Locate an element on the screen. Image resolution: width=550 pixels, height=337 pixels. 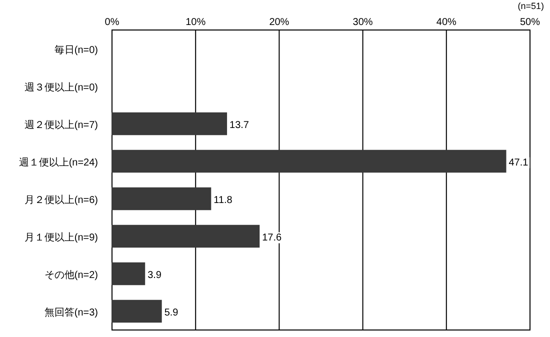
y-tick-label: 無回答(n=3) is located at coordinates (71, 312).